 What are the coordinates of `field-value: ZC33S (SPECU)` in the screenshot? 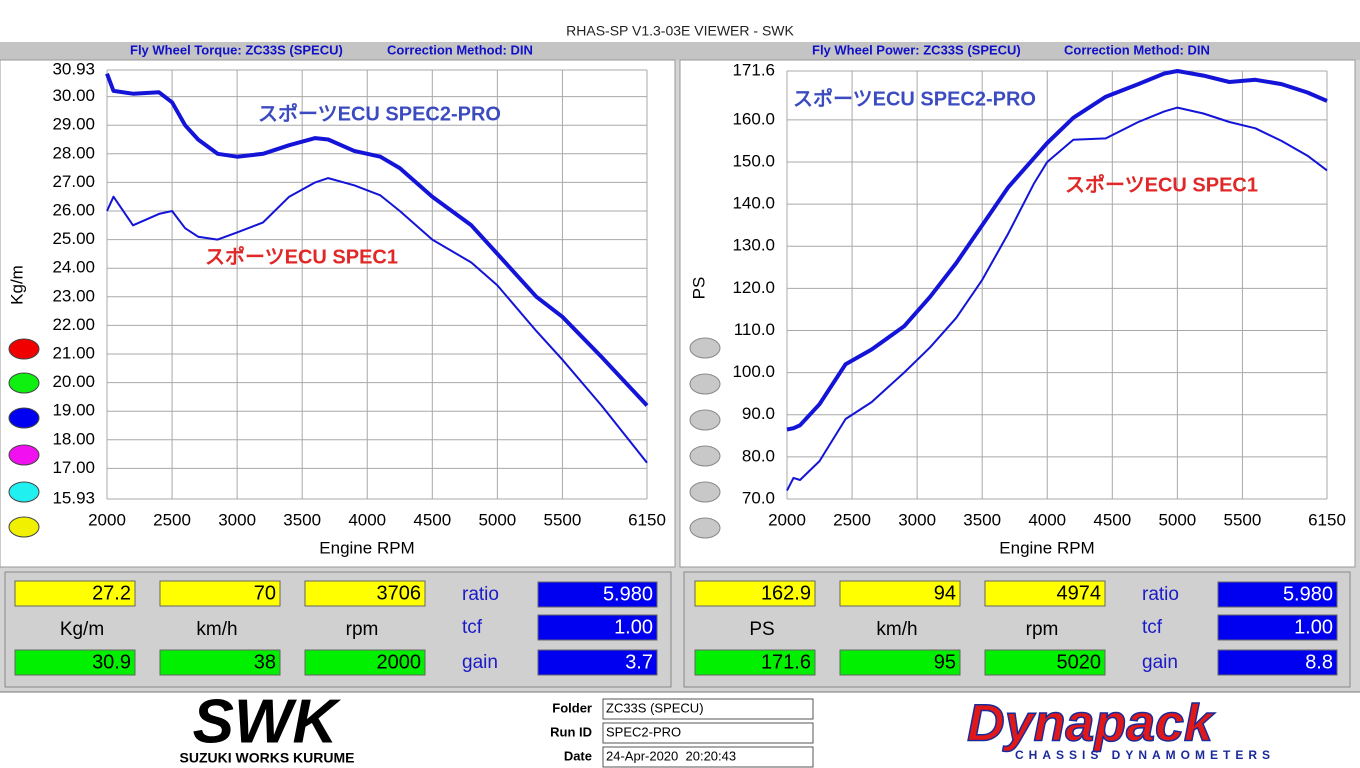 It's located at (655, 707).